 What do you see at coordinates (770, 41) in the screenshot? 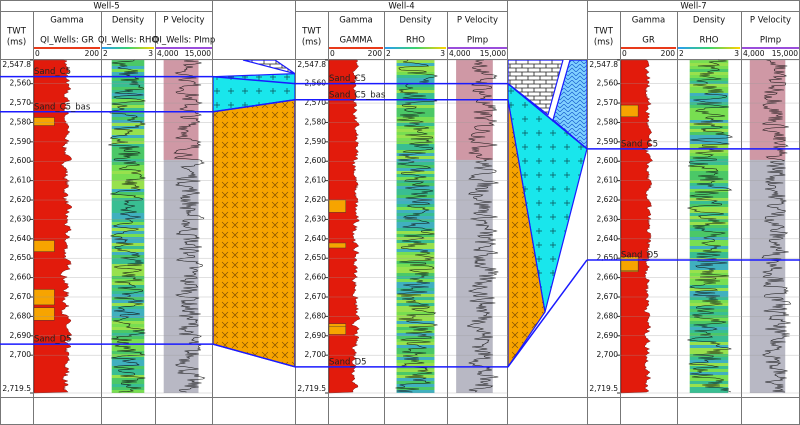
I see `curve-name: PImp` at bounding box center [770, 41].